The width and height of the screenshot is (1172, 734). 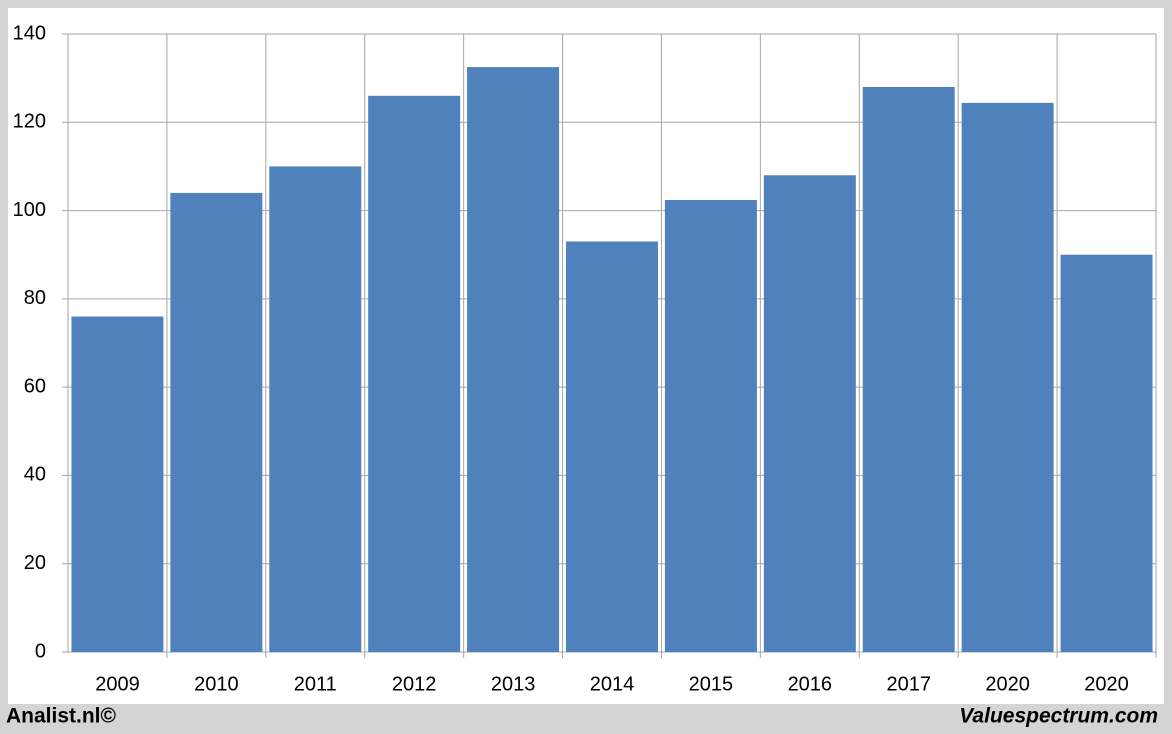 What do you see at coordinates (908, 684) in the screenshot?
I see `x-tick-label: 2017` at bounding box center [908, 684].